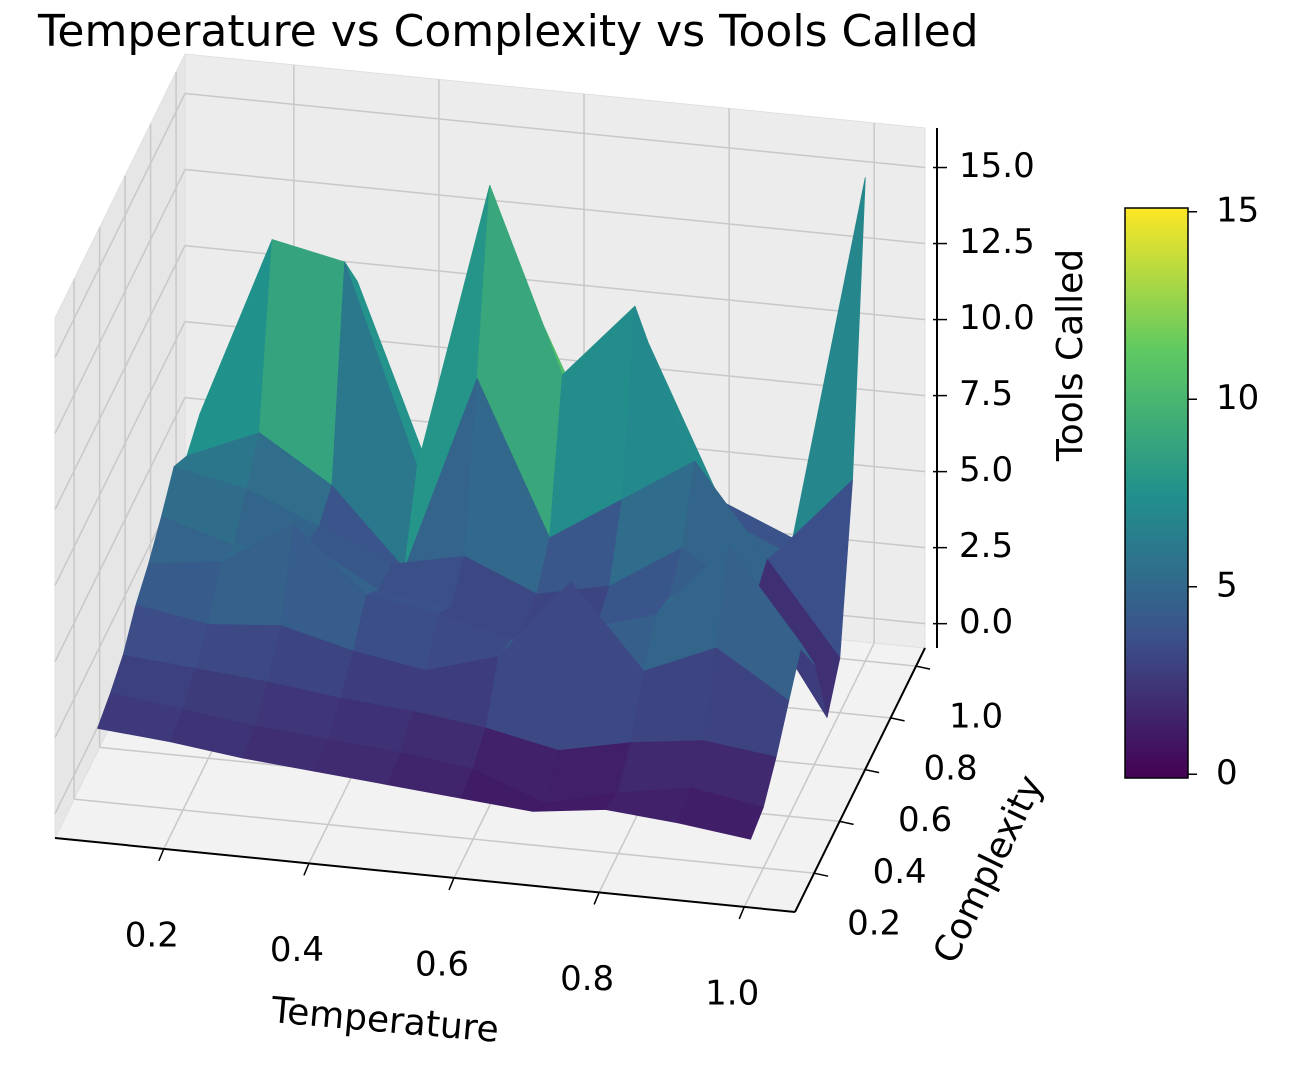  I want to click on y-tick-label: 0.4, so click(900, 872).